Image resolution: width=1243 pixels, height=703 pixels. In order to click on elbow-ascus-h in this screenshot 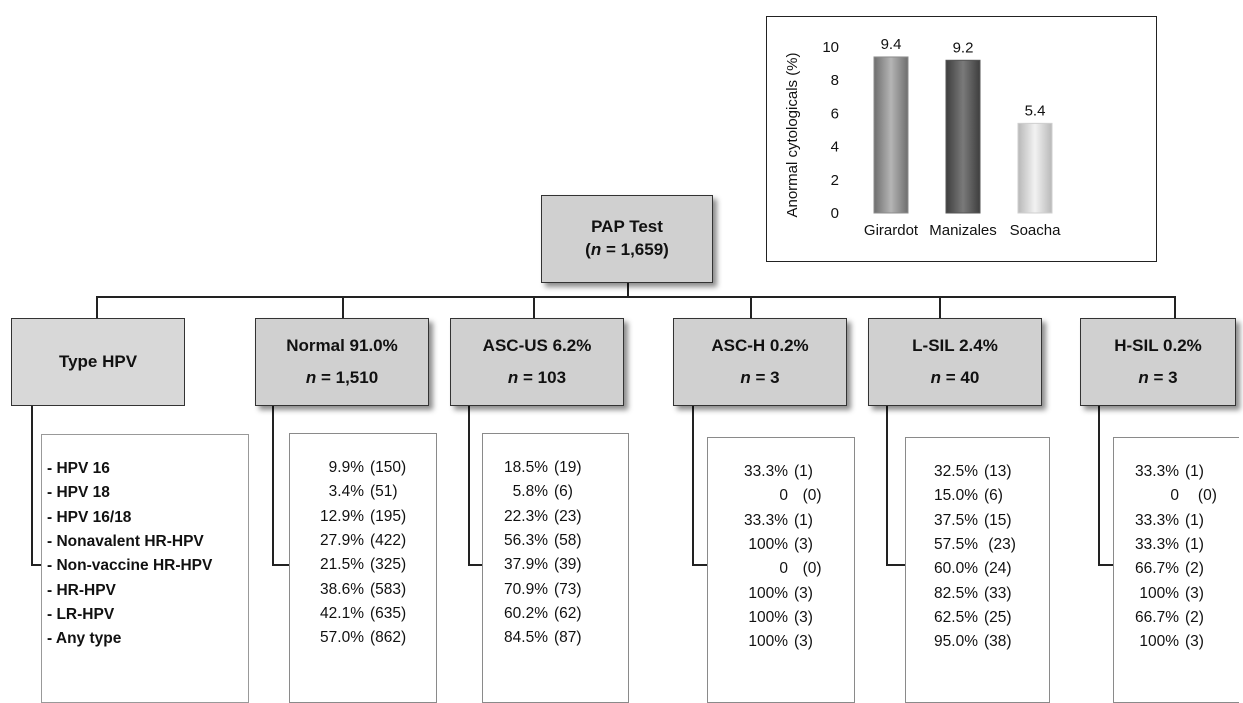, I will do `click(475, 565)`.